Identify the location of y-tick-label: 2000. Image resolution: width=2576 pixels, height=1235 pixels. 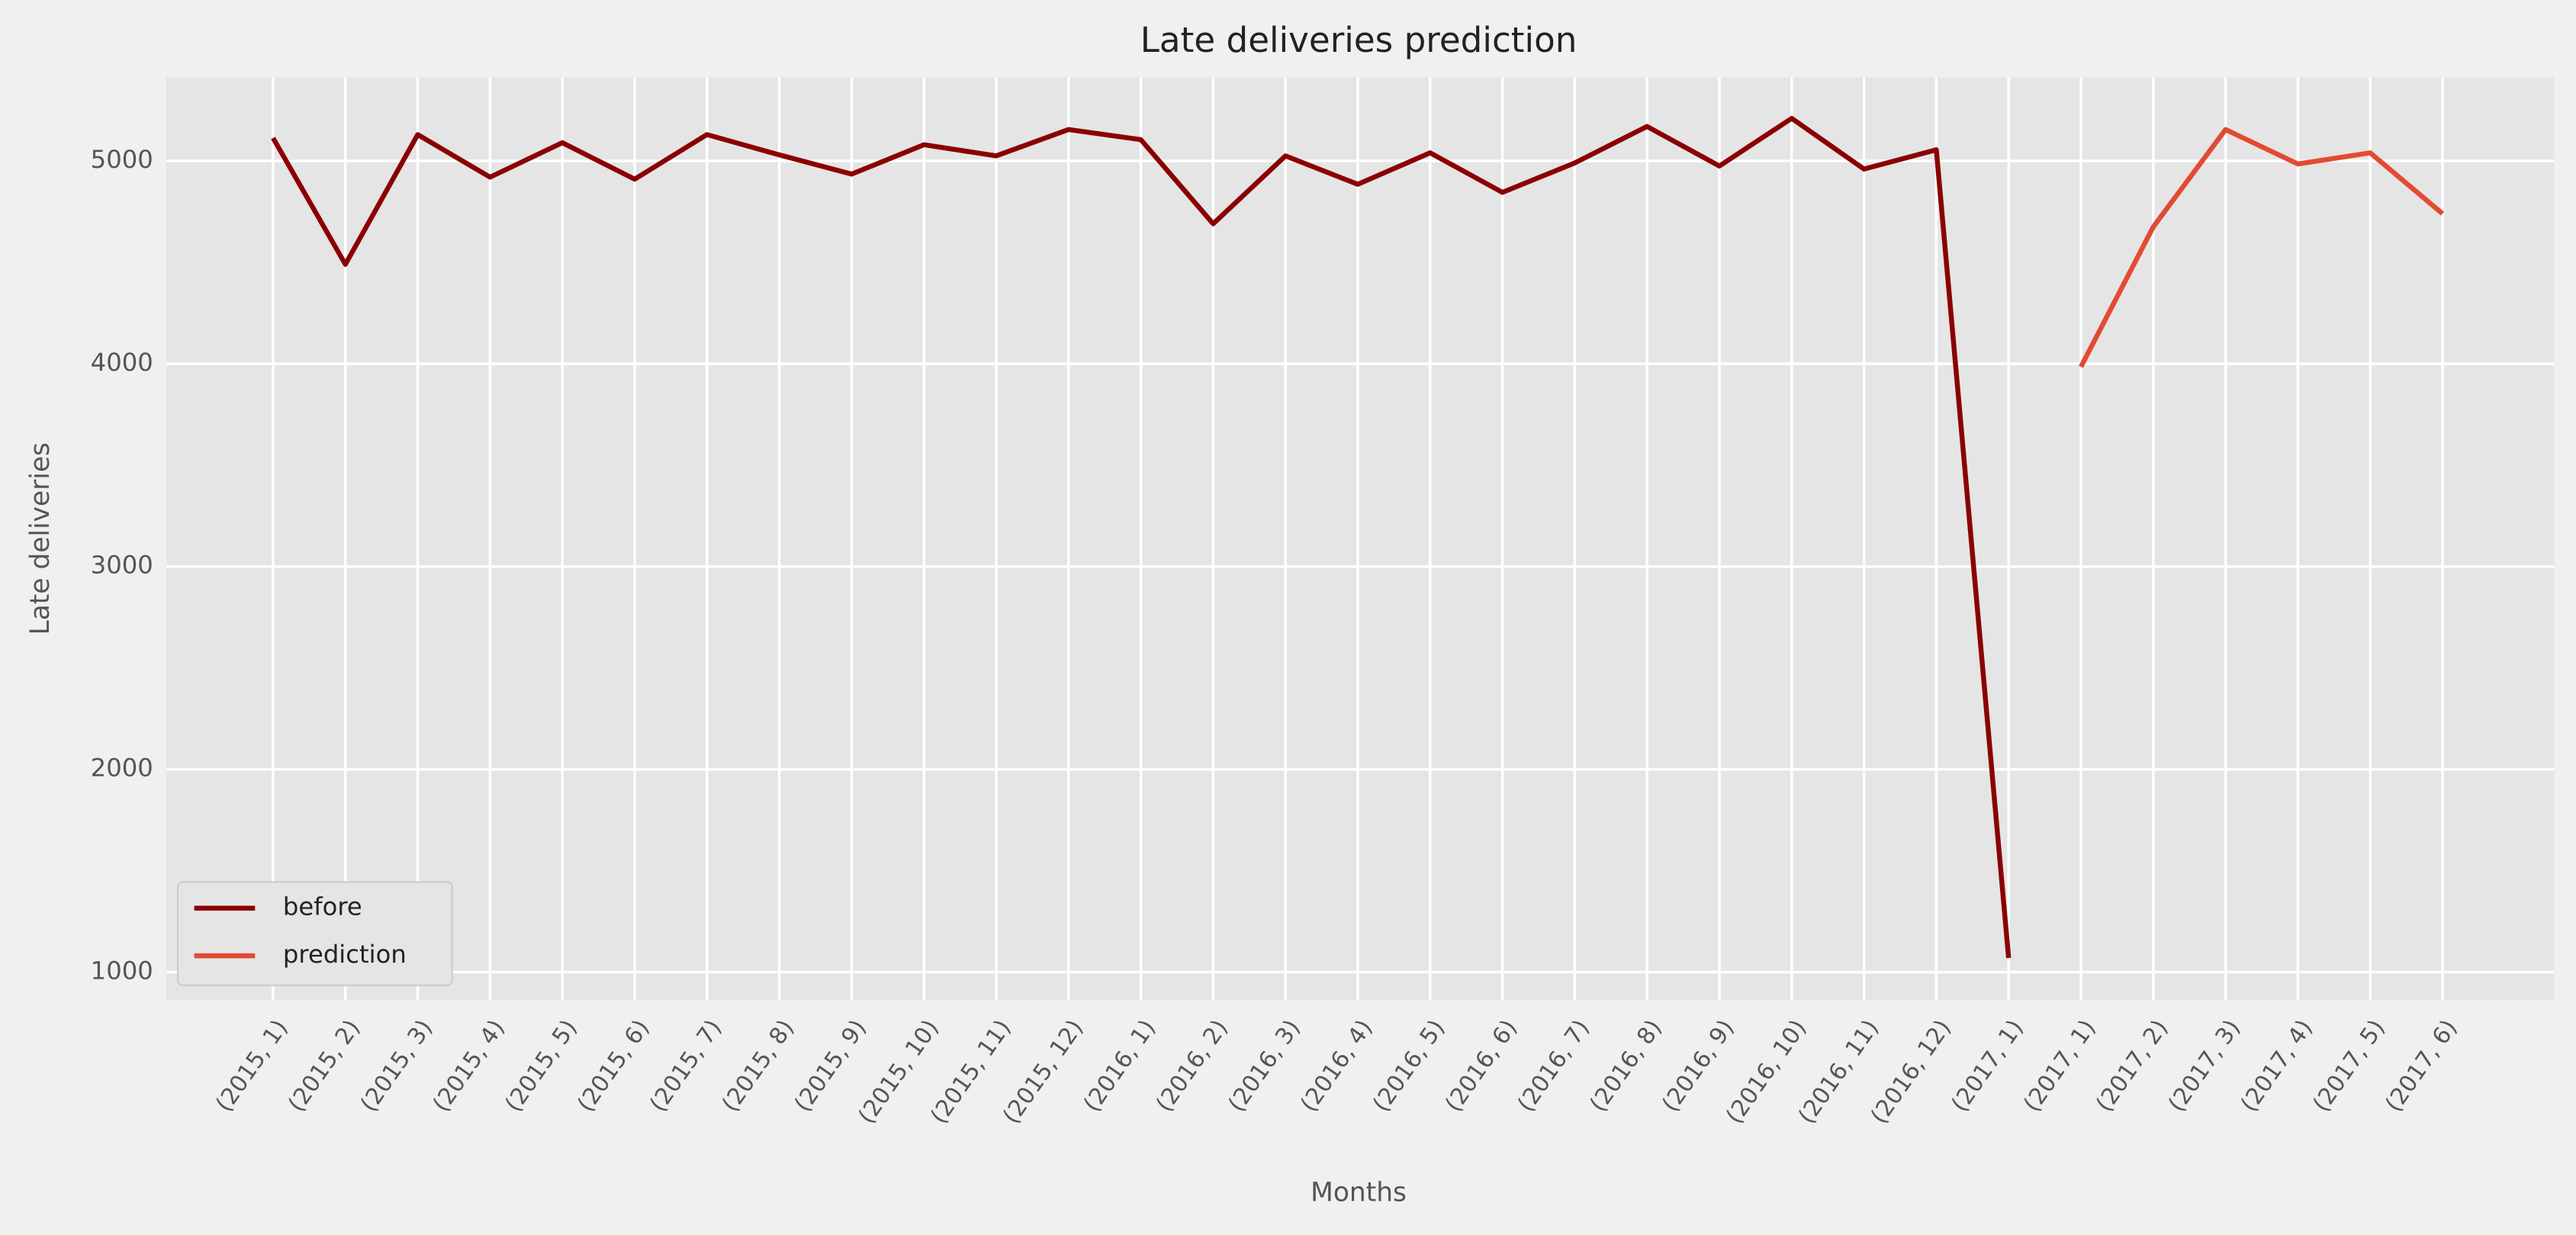
(122, 768).